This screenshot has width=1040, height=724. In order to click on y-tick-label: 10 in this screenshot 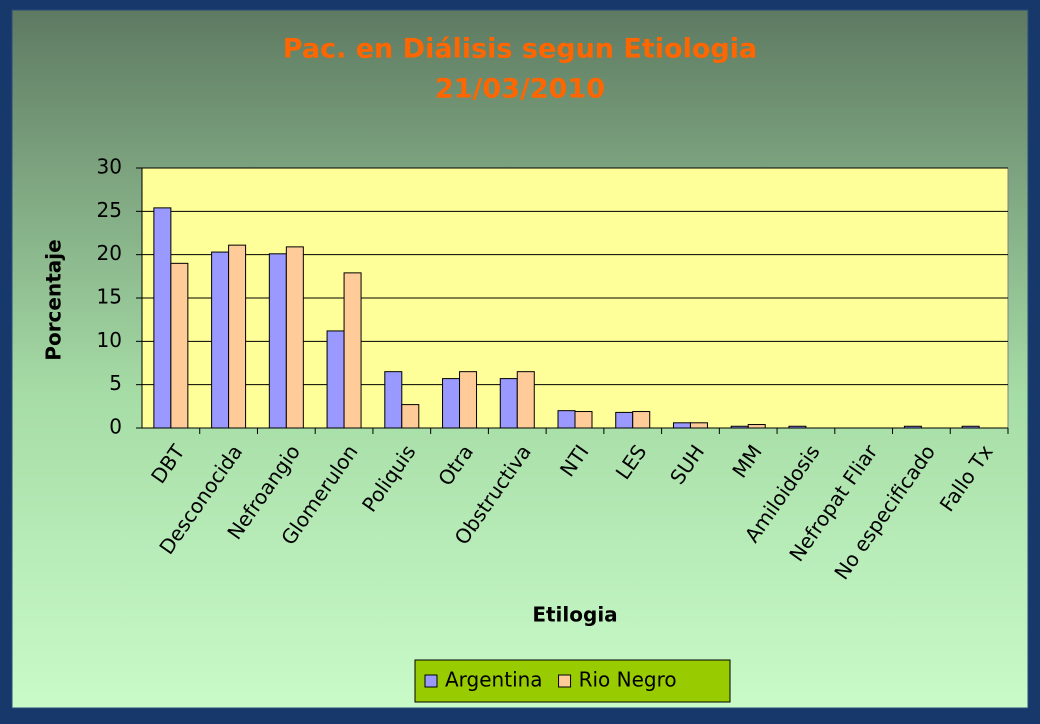, I will do `click(109, 340)`.